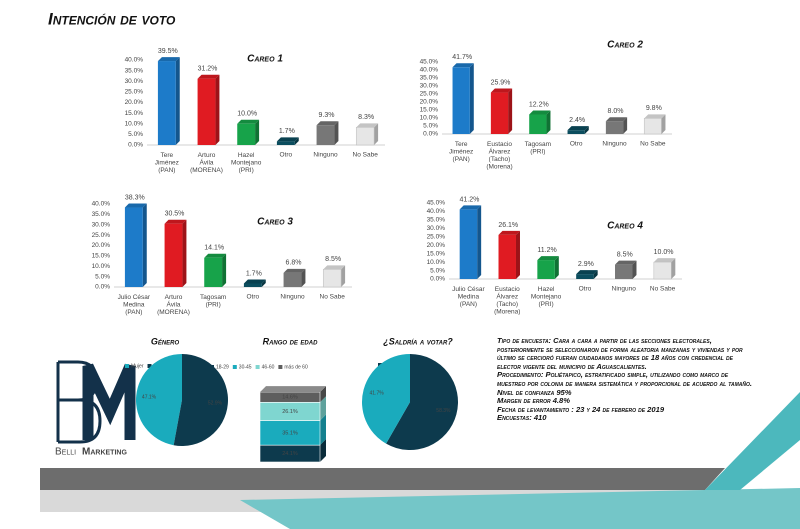 Image resolution: width=800 pixels, height=529 pixels. I want to click on value-label: 8.5%, so click(333, 259).